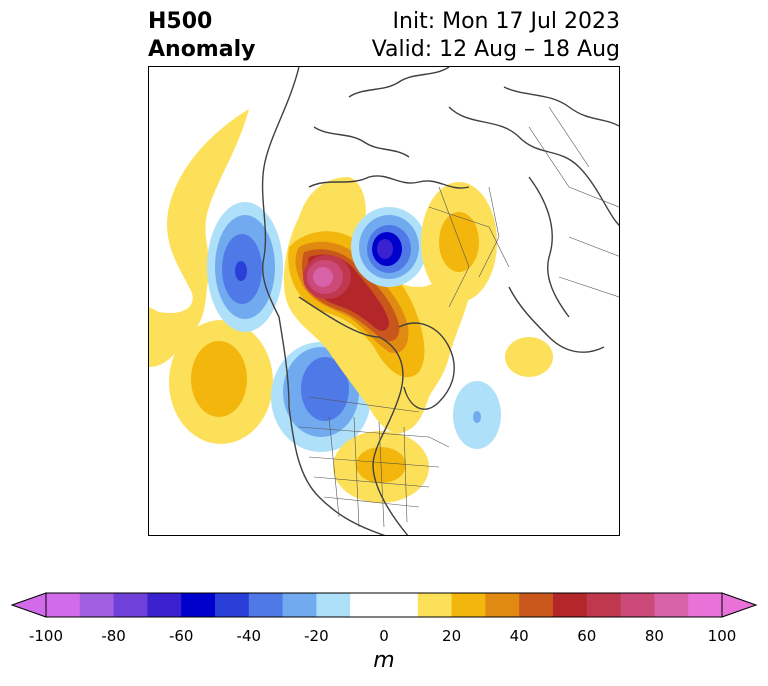 This screenshot has height=686, width=768. What do you see at coordinates (384, 660) in the screenshot?
I see `colorbar-unit-label: m` at bounding box center [384, 660].